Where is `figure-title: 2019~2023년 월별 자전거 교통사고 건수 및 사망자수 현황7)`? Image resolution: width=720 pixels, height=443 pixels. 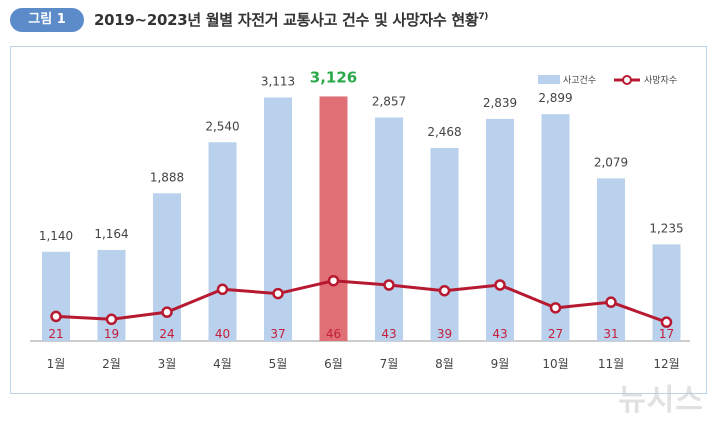
figure-title: 2019~2023년 월별 자전거 교통사고 건수 및 사망자수 현황7) is located at coordinates (291, 19).